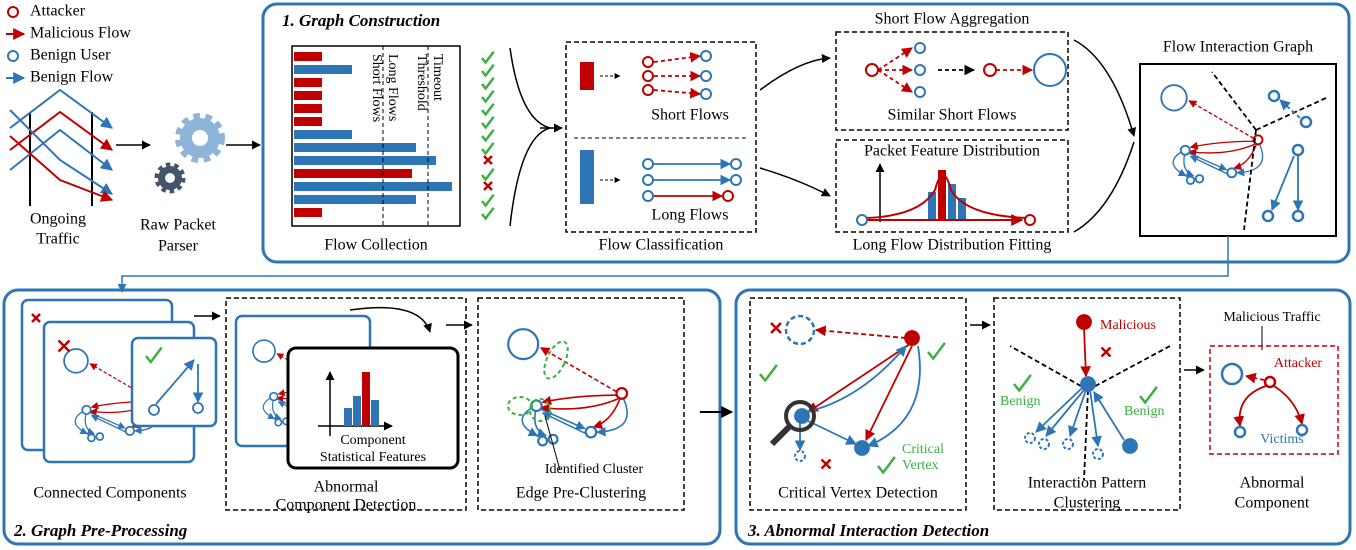  I want to click on pattern-marks, so click(1085, 375).